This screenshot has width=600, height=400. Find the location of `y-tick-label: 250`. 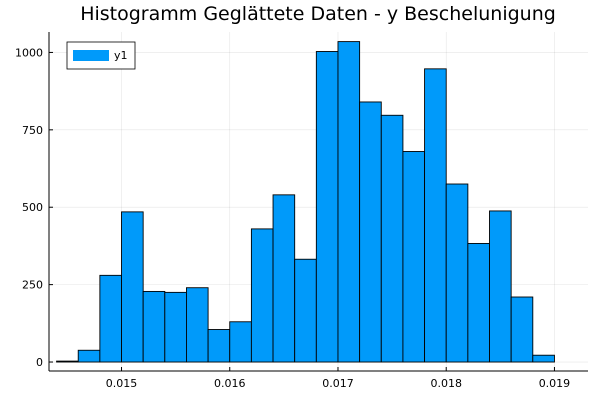

y-tick-label: 250 is located at coordinates (32, 285).